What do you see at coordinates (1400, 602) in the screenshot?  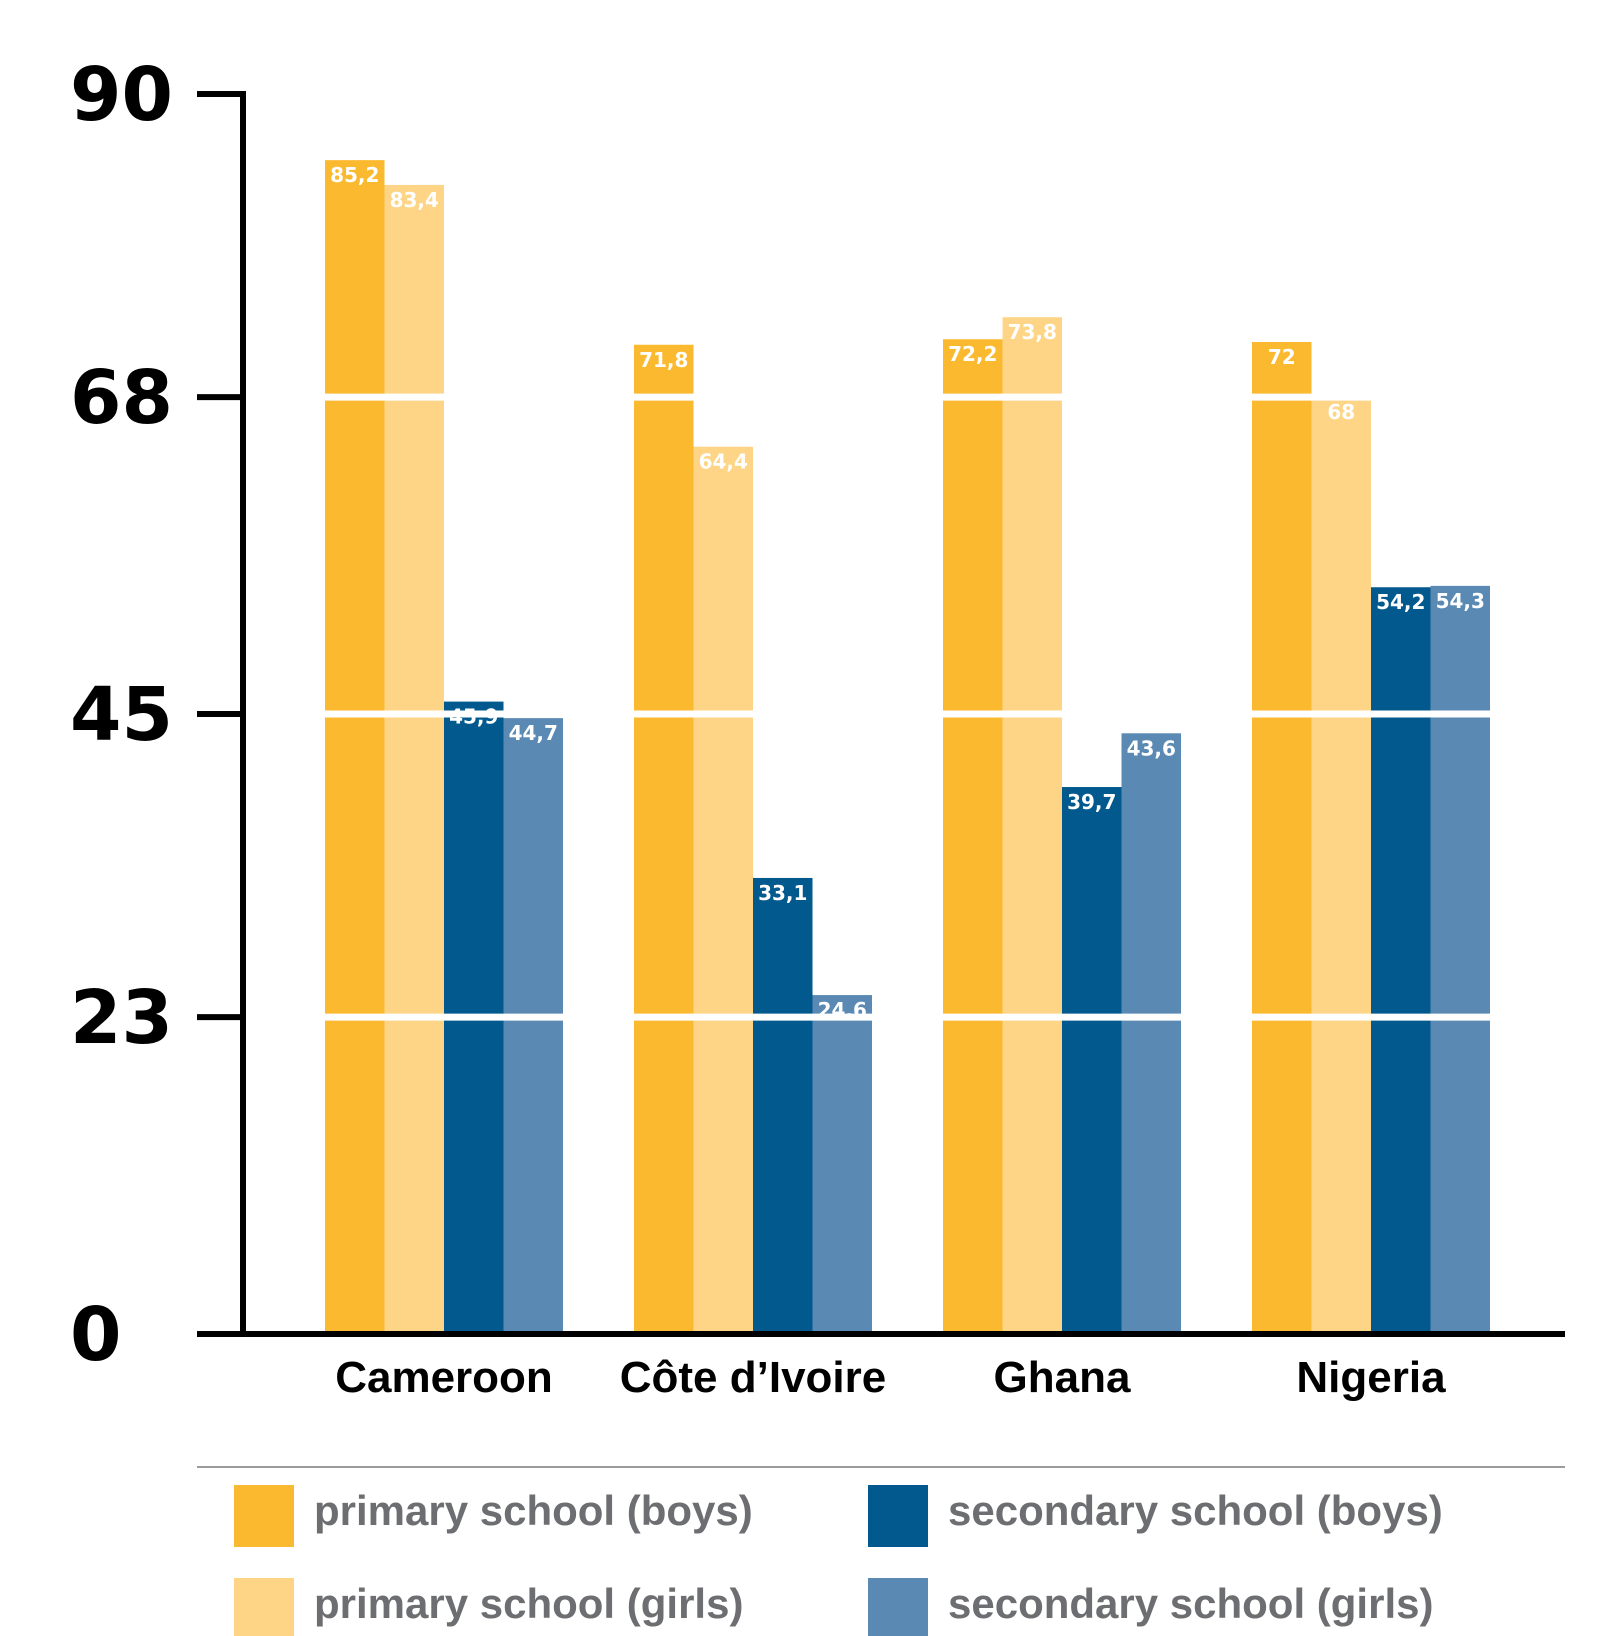 I see `data-label: 54,2` at bounding box center [1400, 602].